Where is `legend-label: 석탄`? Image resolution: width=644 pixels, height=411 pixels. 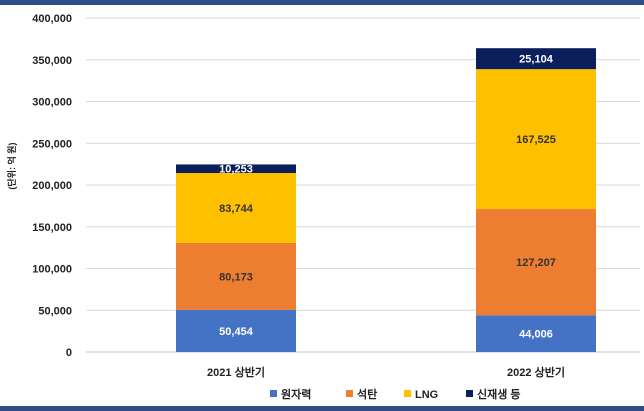
legend-label: 석탄 is located at coordinates (367, 394).